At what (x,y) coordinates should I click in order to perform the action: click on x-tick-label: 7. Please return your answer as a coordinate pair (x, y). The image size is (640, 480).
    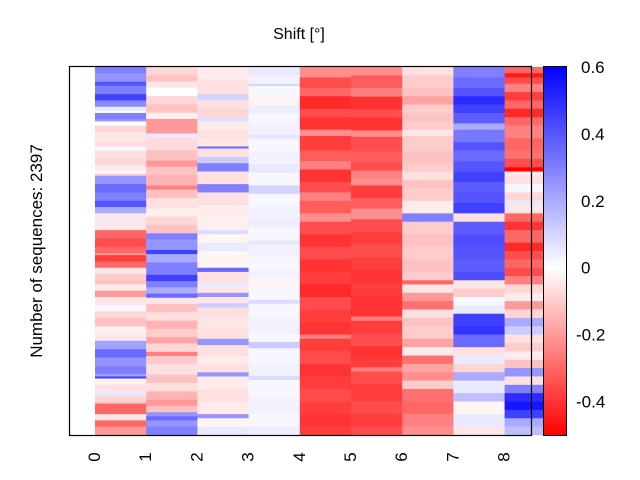
    Looking at the image, I should click on (452, 456).